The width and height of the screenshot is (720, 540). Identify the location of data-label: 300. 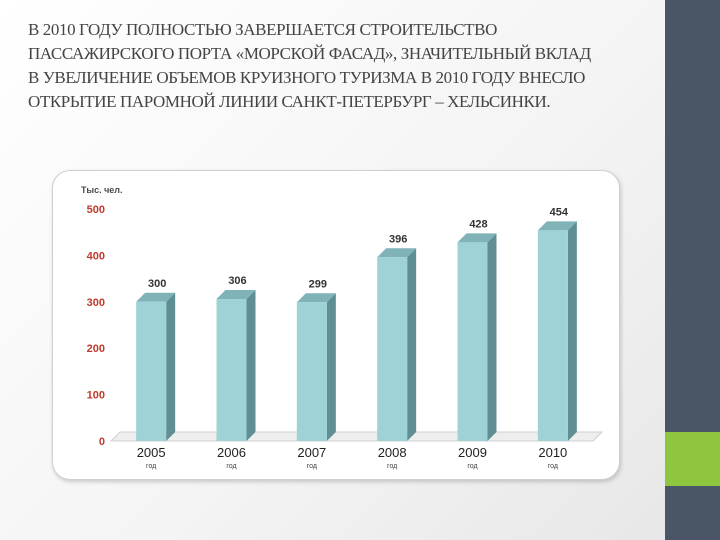
(157, 284).